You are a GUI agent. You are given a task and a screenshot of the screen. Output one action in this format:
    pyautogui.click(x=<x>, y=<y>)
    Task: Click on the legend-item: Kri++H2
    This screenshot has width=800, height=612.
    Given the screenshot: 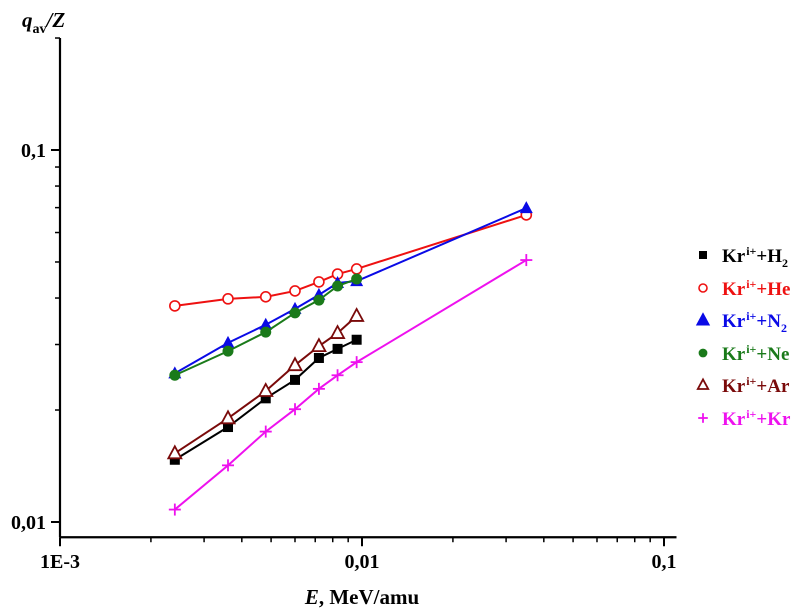 What is the action you would take?
    pyautogui.click(x=746, y=254)
    